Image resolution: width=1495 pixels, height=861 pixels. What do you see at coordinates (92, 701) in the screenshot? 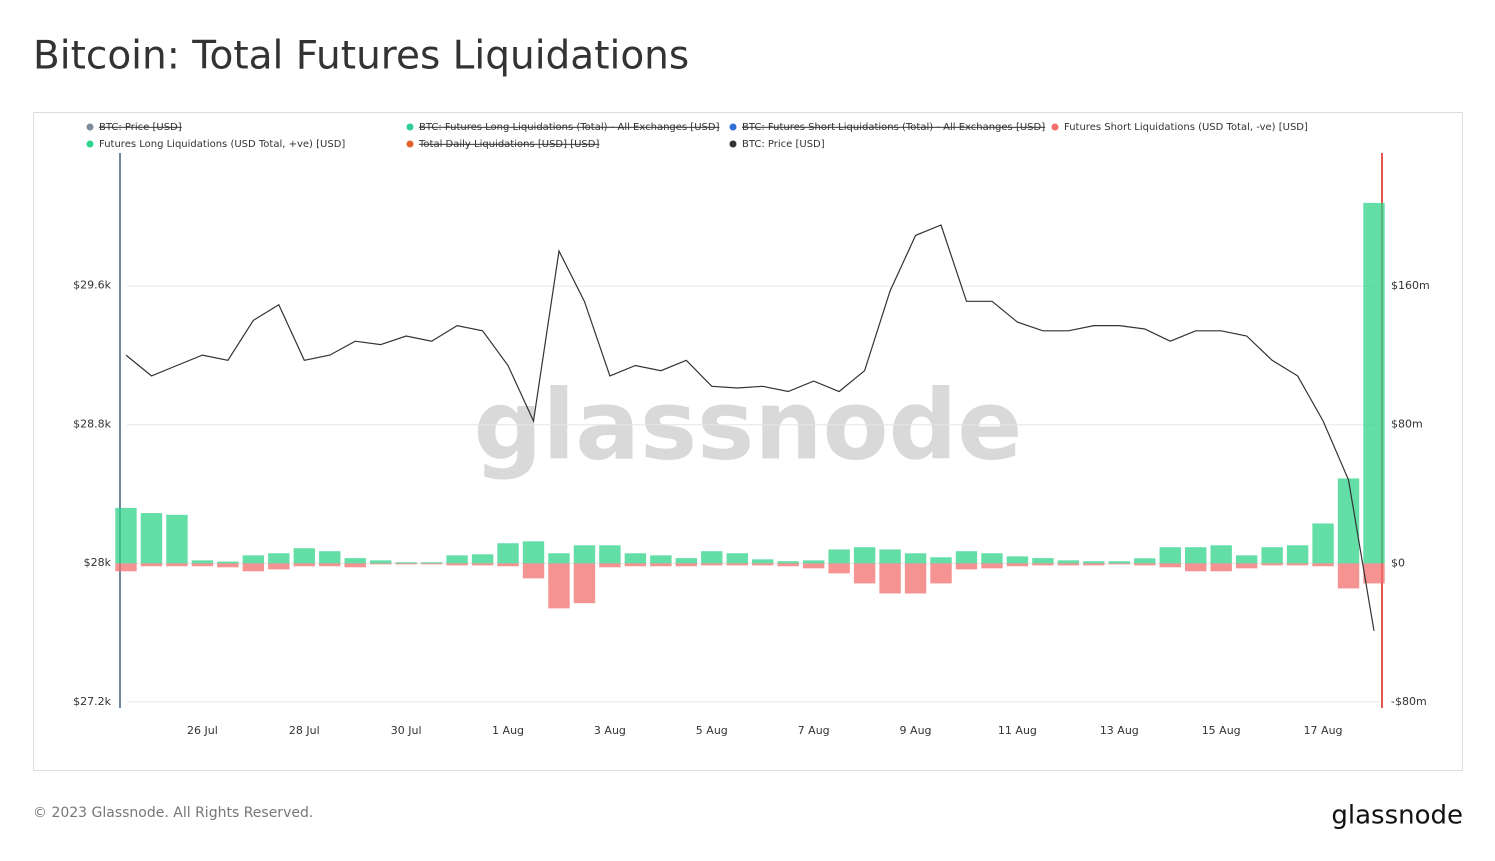
I see `y-tick-label: $27.2k` at bounding box center [92, 701].